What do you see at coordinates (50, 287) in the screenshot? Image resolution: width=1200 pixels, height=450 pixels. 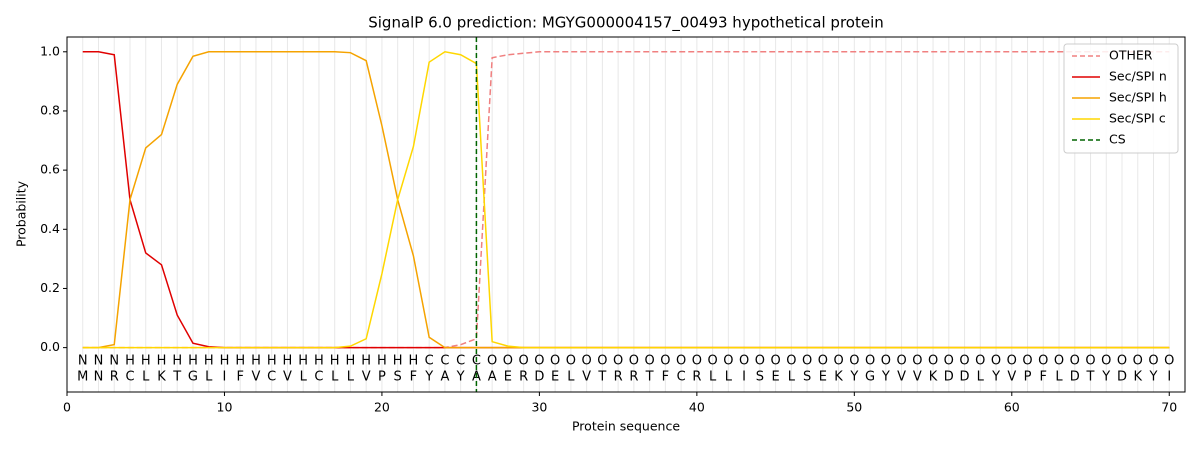 I see `y-tick-label: 0.2` at bounding box center [50, 287].